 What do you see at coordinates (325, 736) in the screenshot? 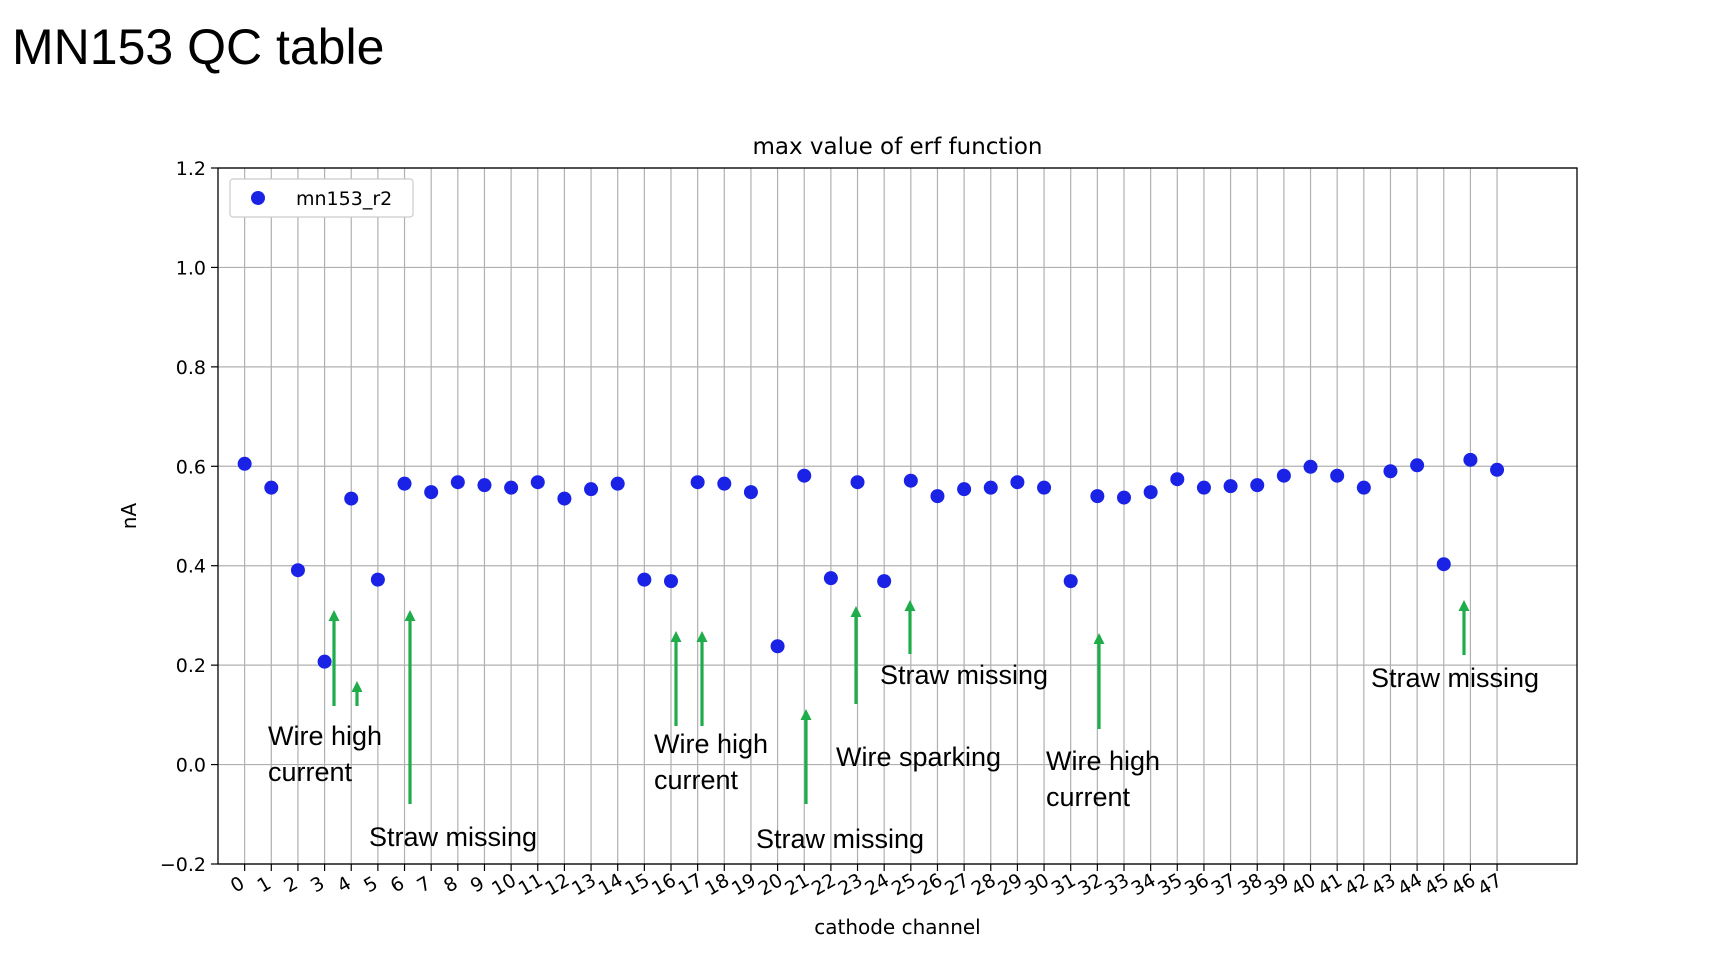
I see `annotation-note-wire-high-current-1: Wire high` at bounding box center [325, 736].